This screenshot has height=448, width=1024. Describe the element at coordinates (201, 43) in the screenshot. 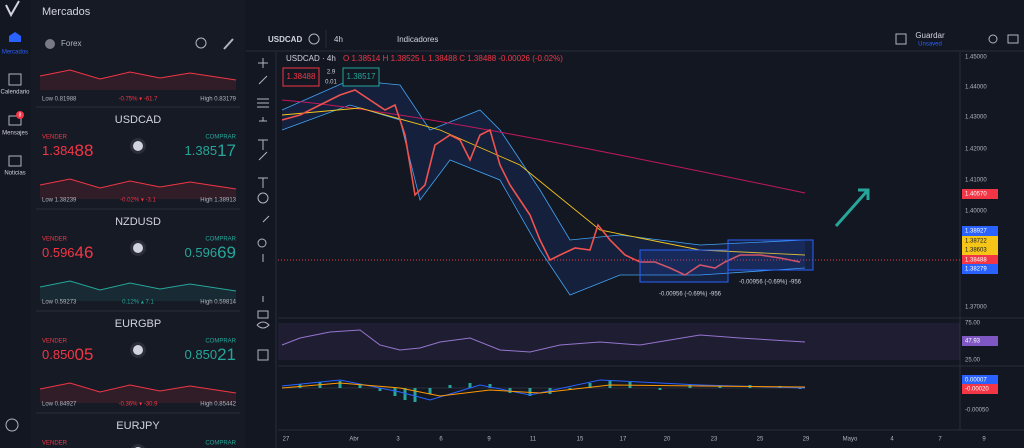

I see `search-icon` at that location.